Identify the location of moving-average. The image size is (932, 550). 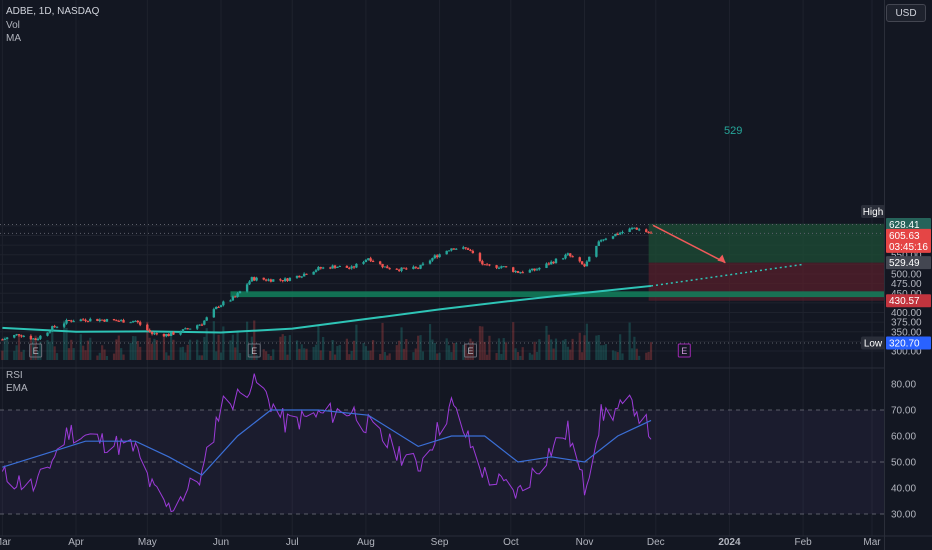
(403, 298).